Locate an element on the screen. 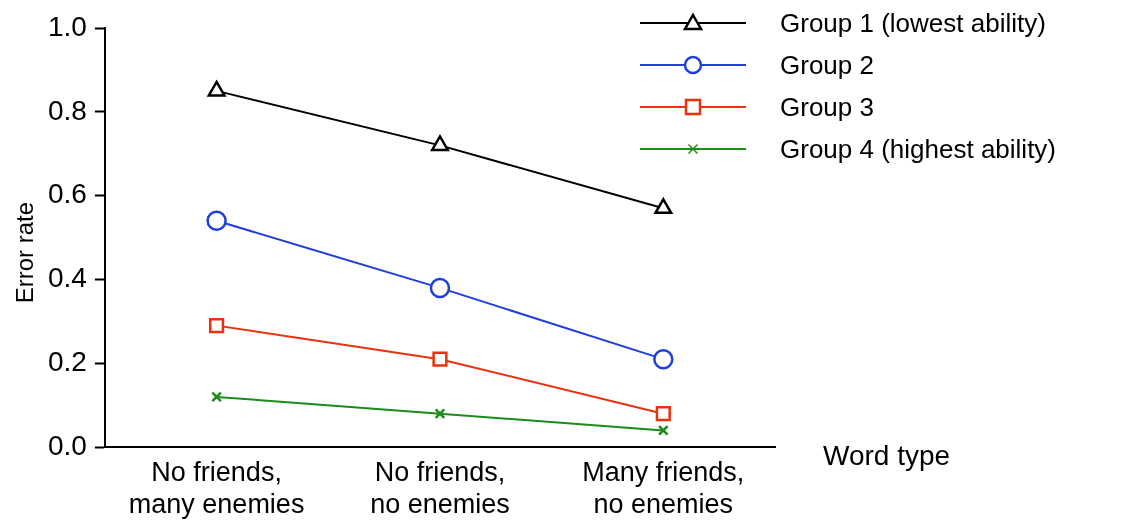 Image resolution: width=1121 pixels, height=532 pixels. x-axis-title: Word type is located at coordinates (887, 455).